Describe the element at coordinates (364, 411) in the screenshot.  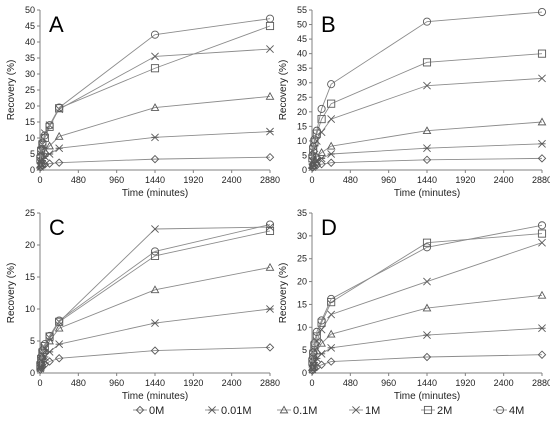
I see `legend-entry-1M: 1M` at that location.